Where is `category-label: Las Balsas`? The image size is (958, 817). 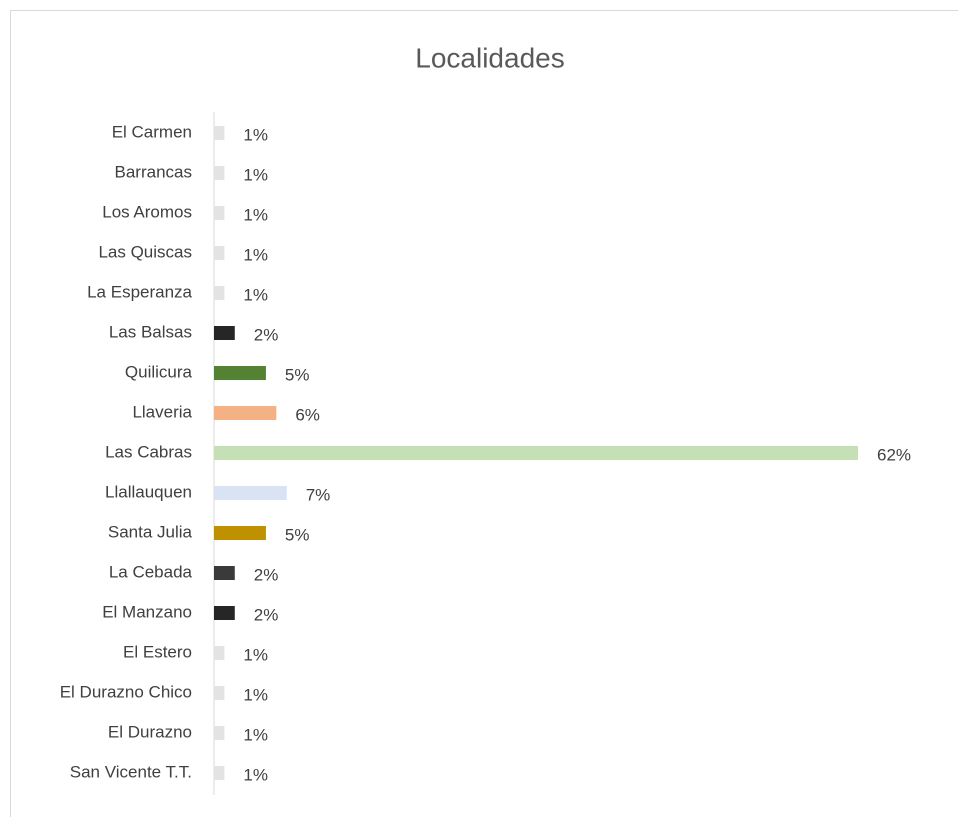
category-label: Las Balsas is located at coordinates (150, 331).